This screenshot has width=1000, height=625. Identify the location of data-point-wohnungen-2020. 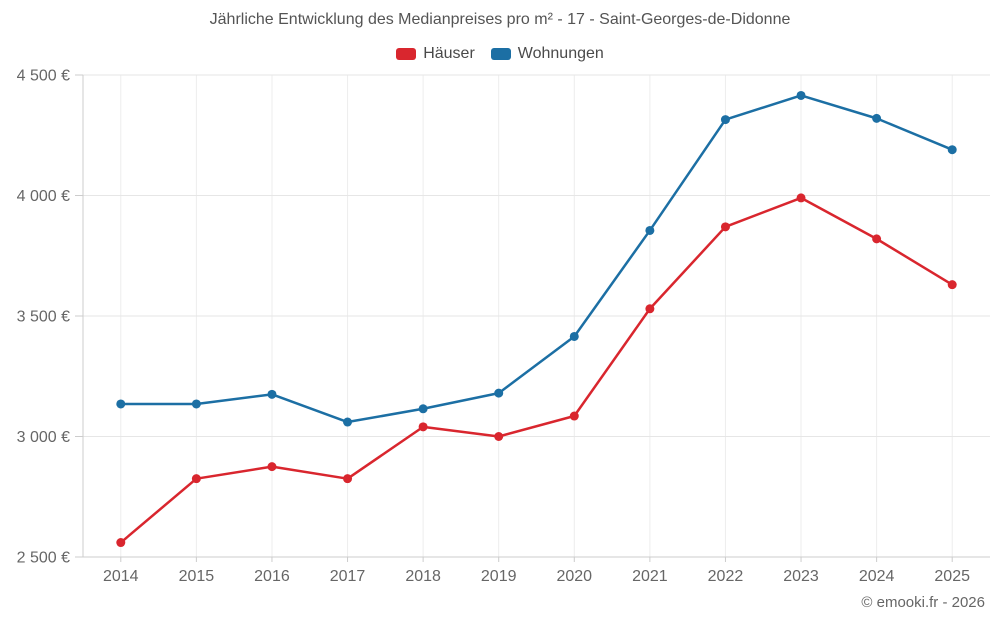
(574, 336).